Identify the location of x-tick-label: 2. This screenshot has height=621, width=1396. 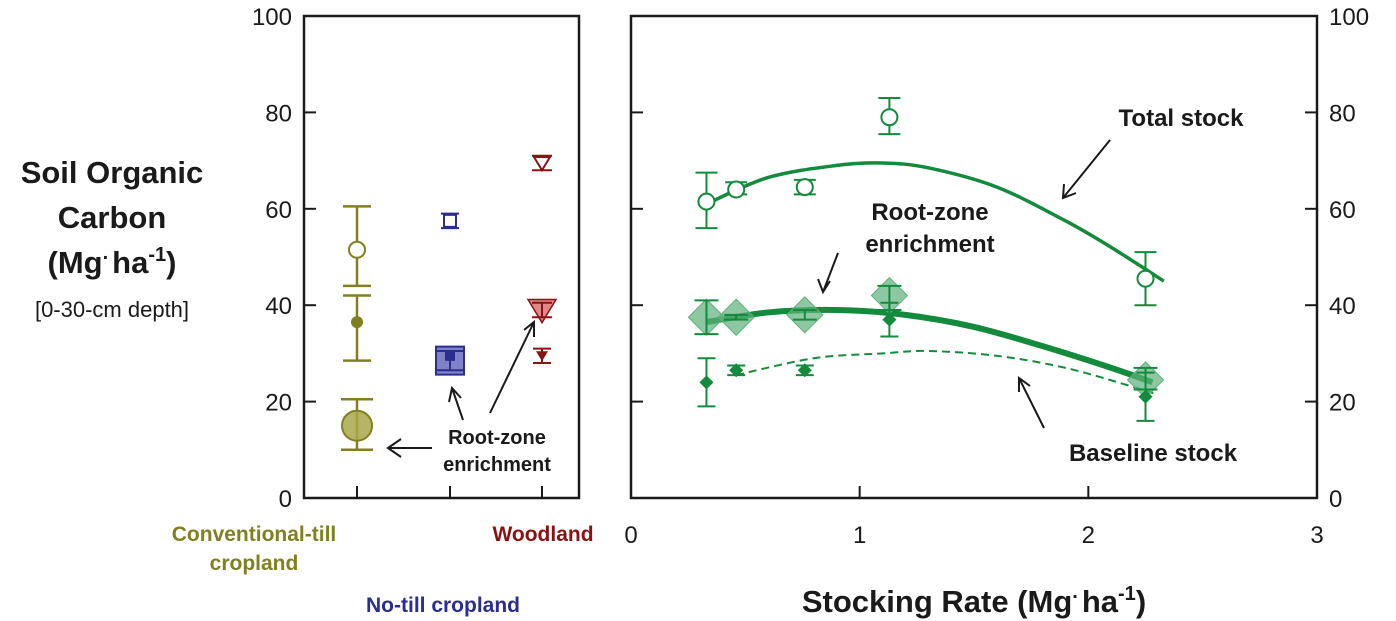
(1088, 535).